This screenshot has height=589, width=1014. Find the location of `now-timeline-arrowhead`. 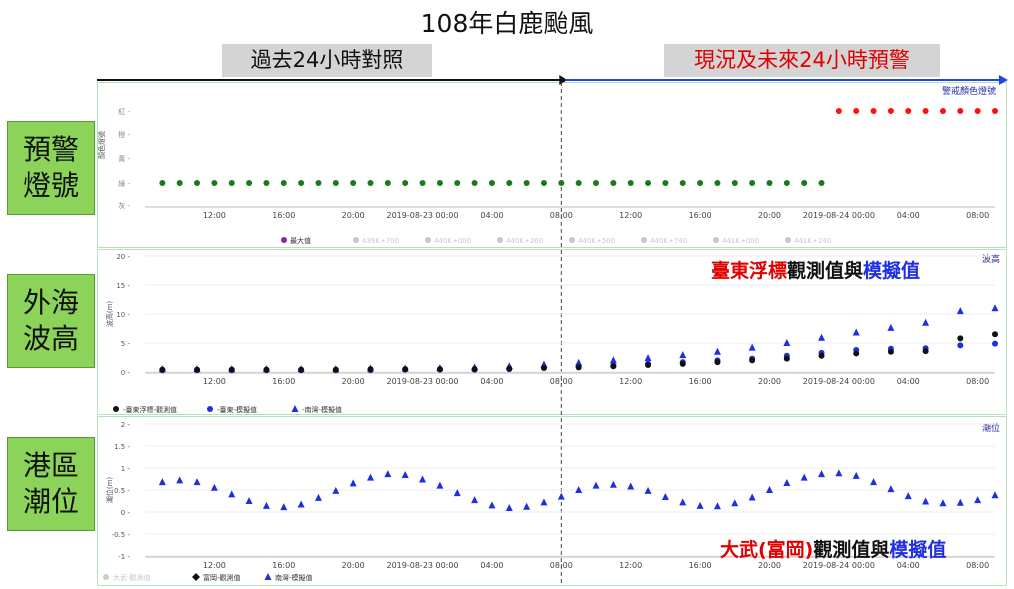

now-timeline-arrowhead is located at coordinates (1003, 80).